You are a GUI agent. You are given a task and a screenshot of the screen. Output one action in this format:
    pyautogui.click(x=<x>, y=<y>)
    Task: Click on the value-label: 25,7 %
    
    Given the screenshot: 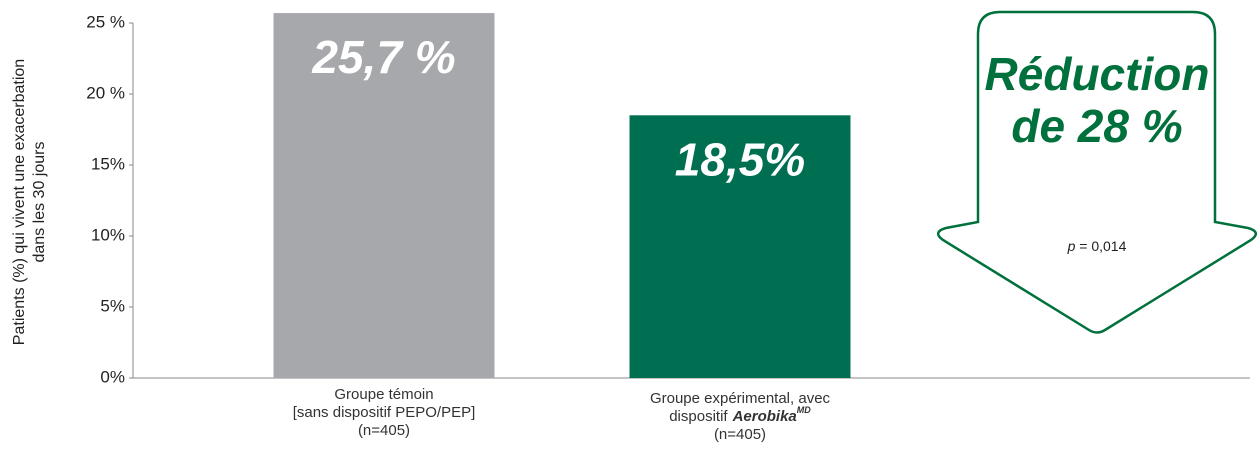 What is the action you would take?
    pyautogui.click(x=383, y=57)
    